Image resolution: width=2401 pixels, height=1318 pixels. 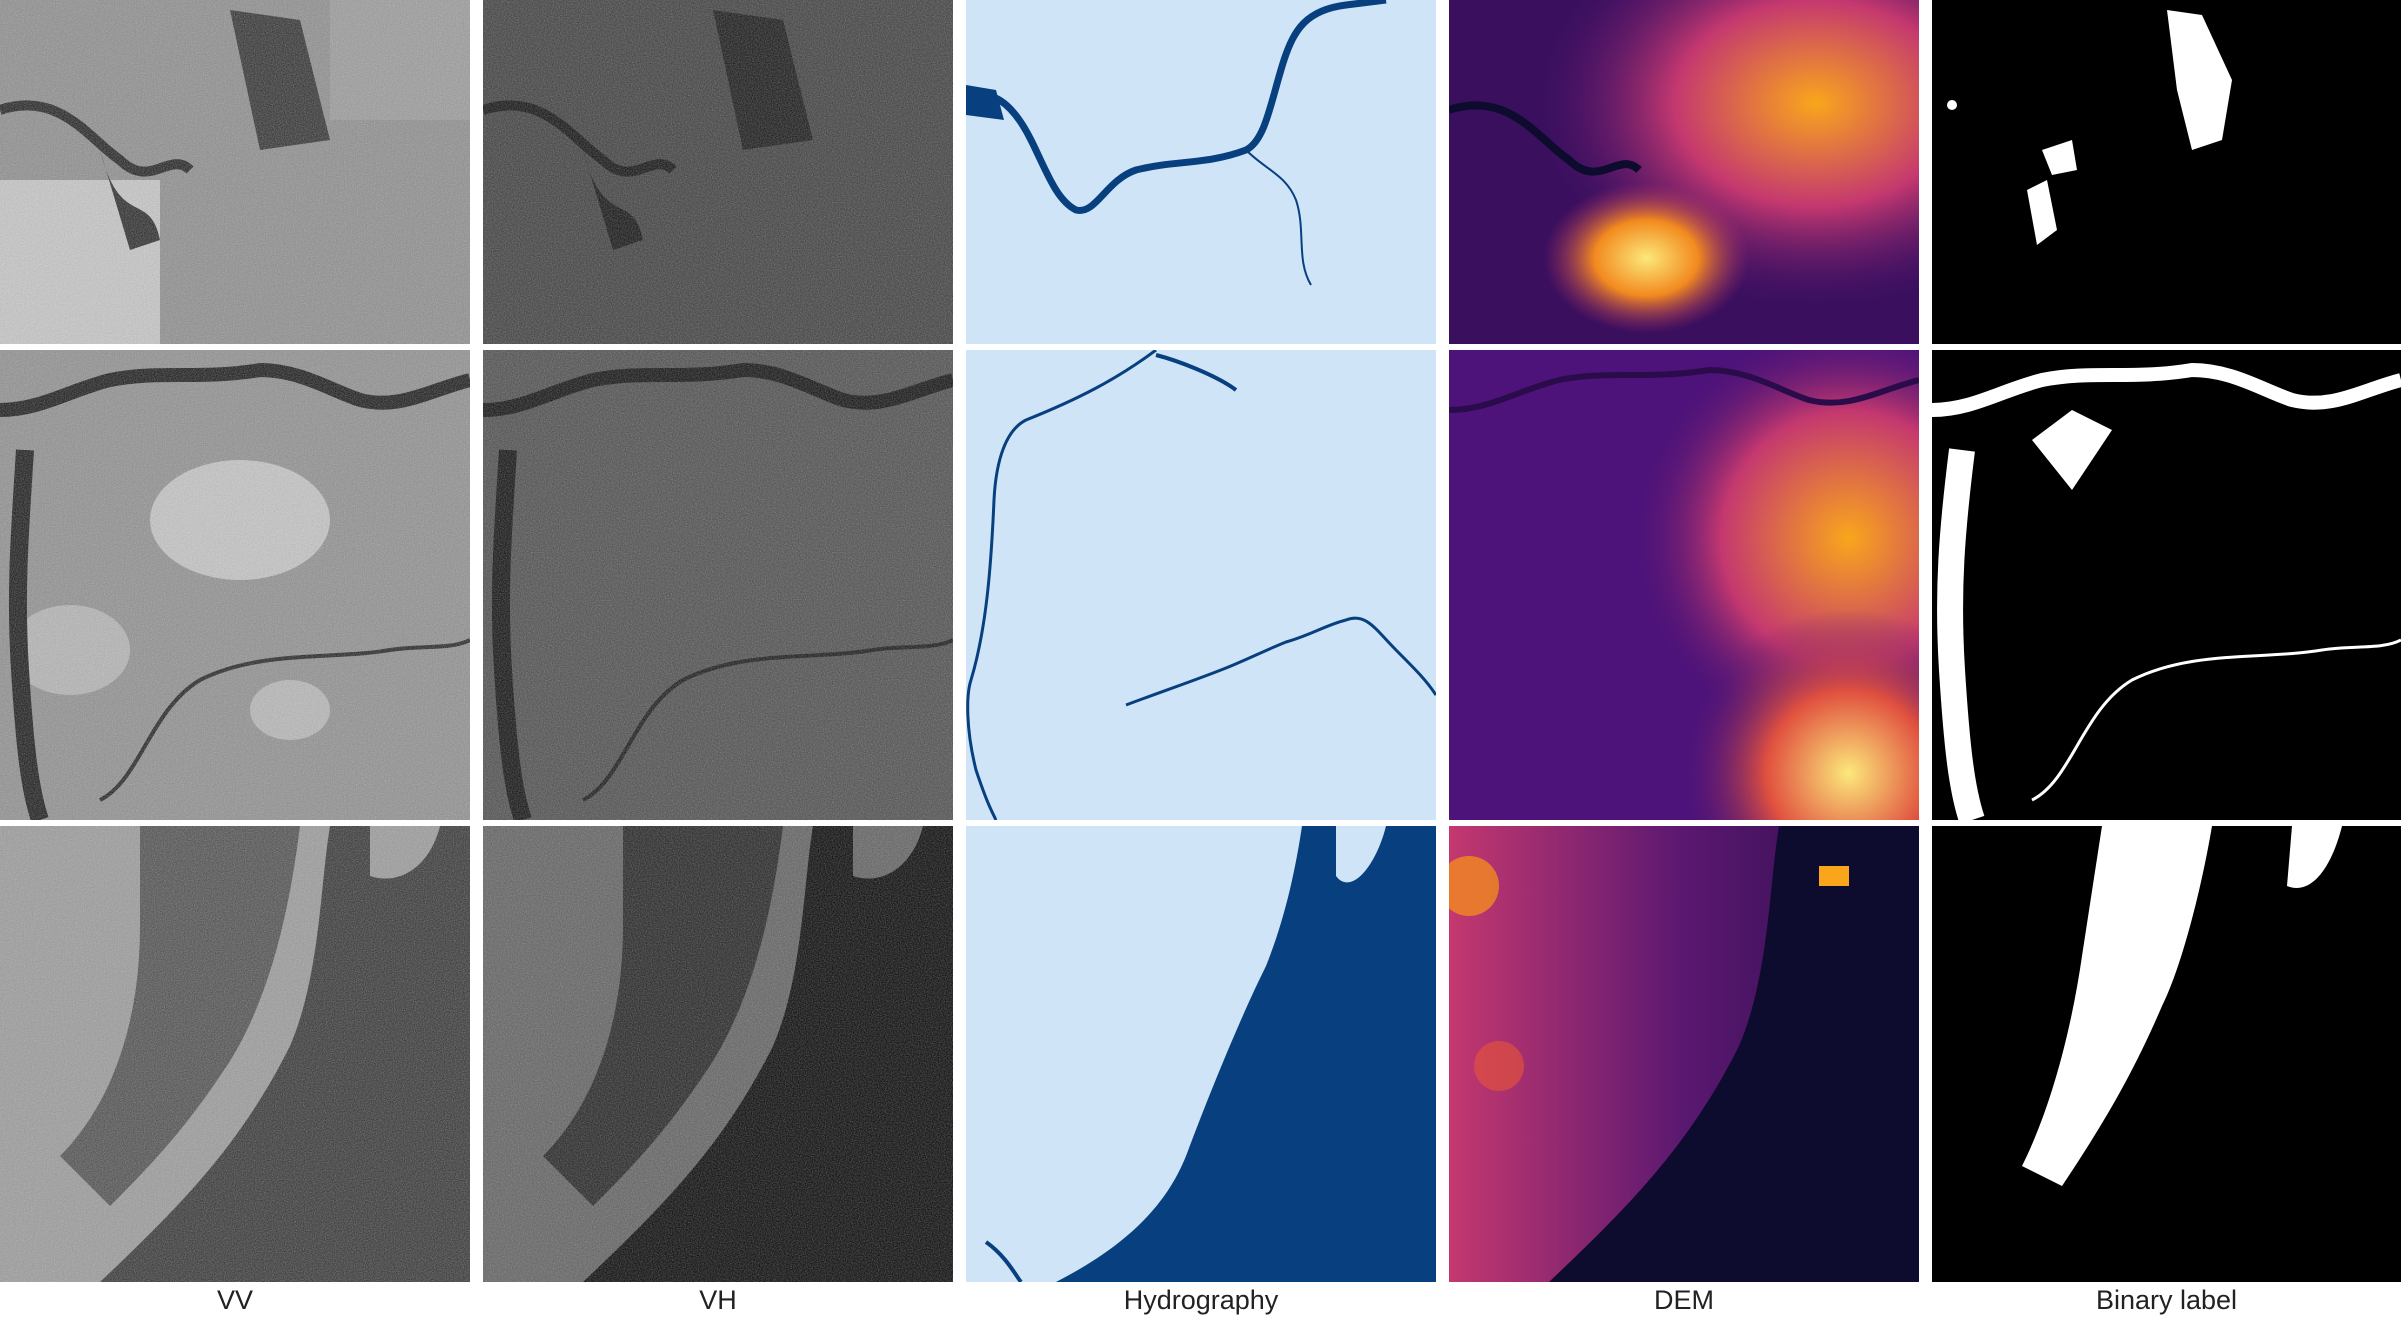 What do you see at coordinates (1201, 585) in the screenshot?
I see `hydrography-image-row2` at bounding box center [1201, 585].